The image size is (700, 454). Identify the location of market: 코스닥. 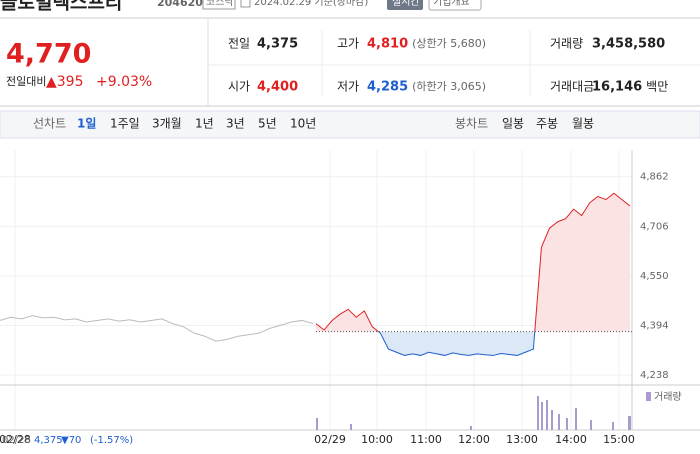
(220, 4).